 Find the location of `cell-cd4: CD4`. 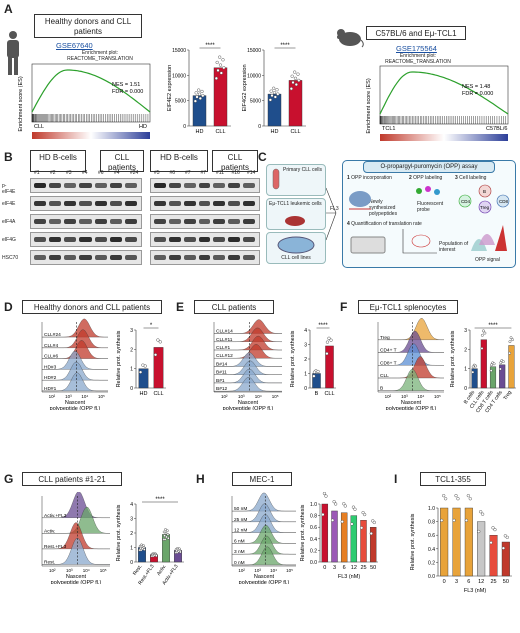

cell-cd4: CD4 is located at coordinates (465, 201).